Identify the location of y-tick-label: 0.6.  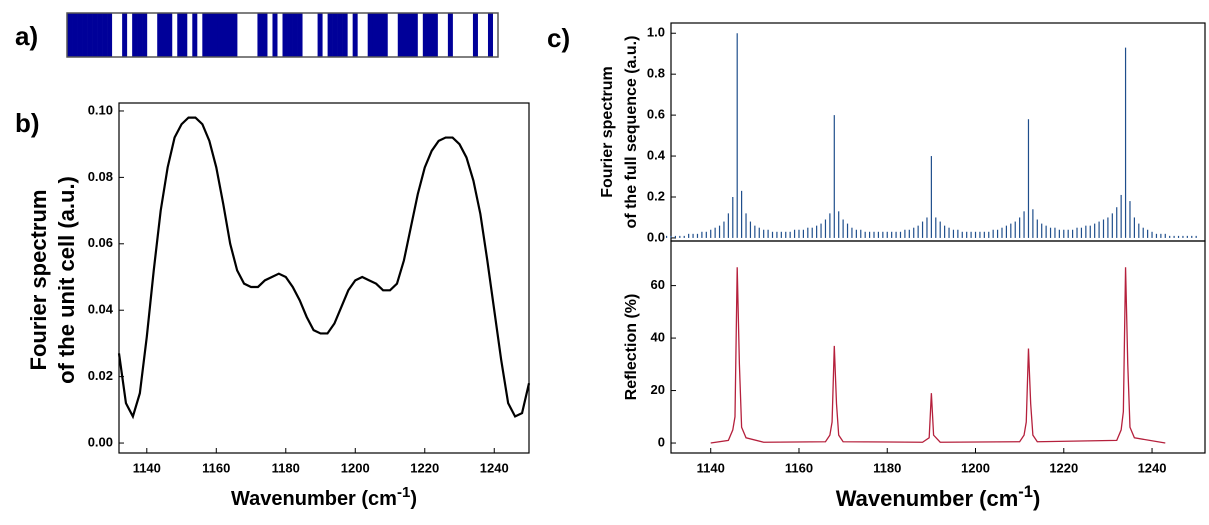
(656, 114).